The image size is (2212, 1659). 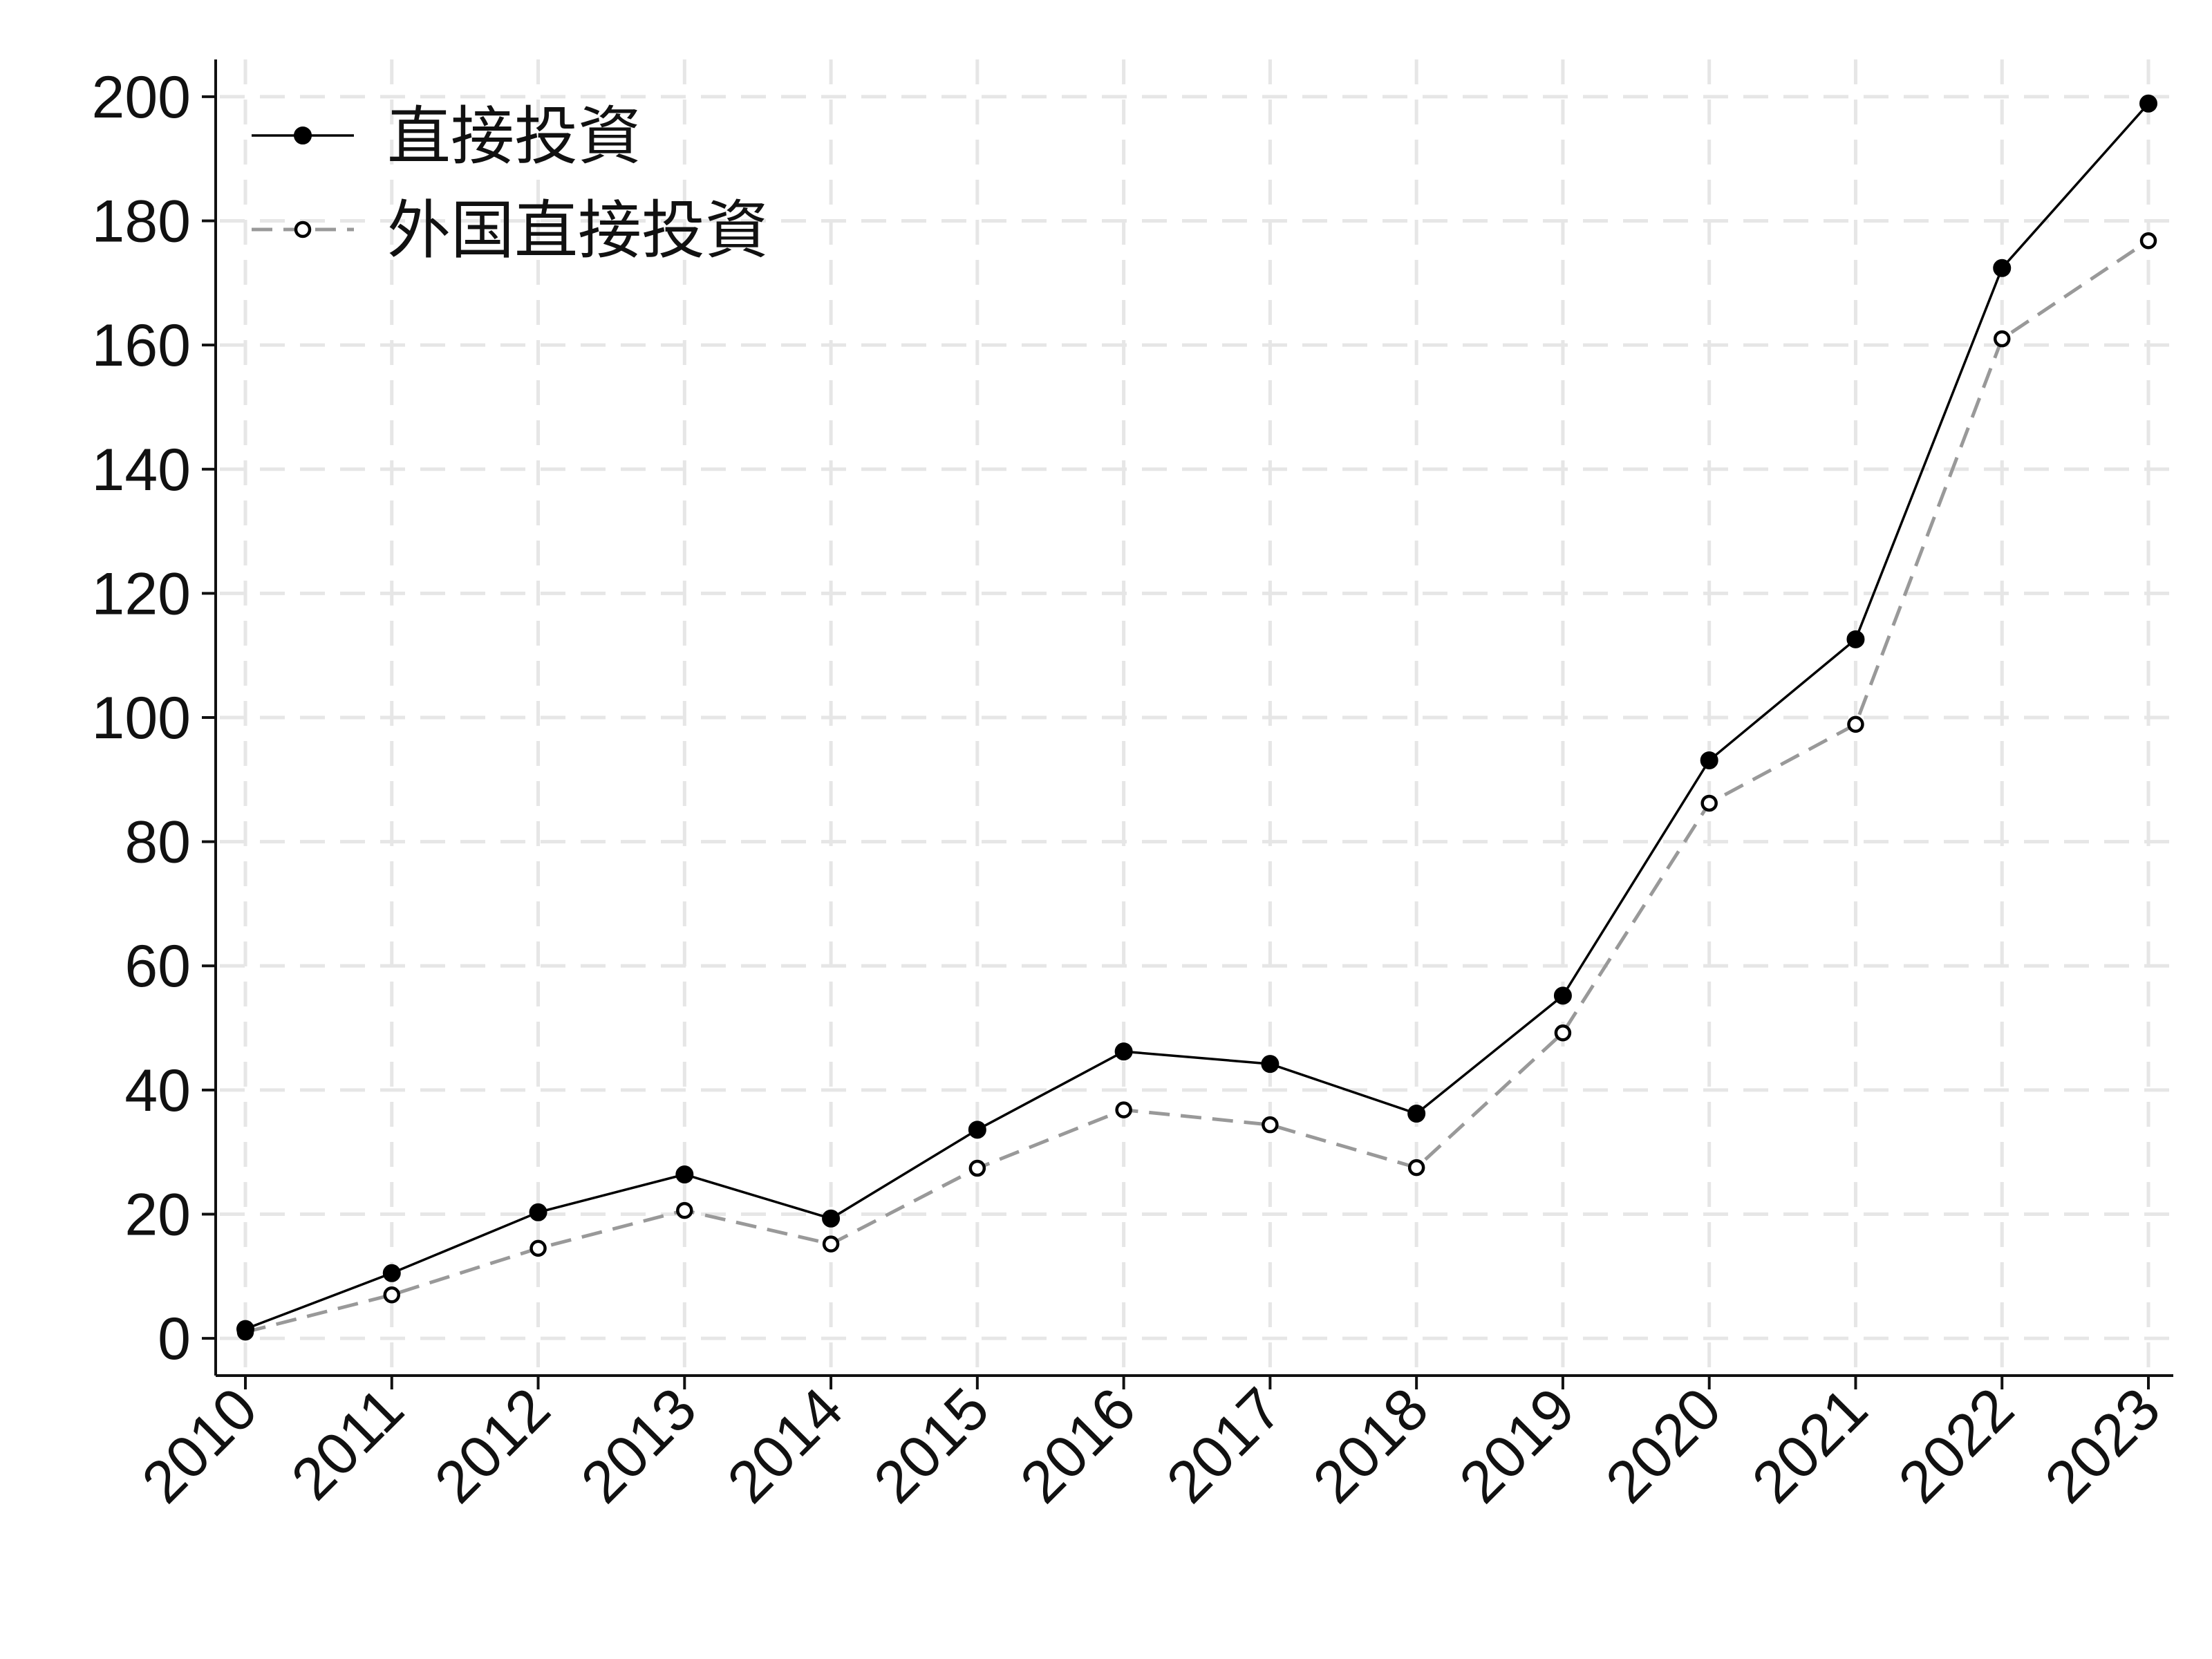 What do you see at coordinates (141, 594) in the screenshot?
I see `y-tick-label-6: 120` at bounding box center [141, 594].